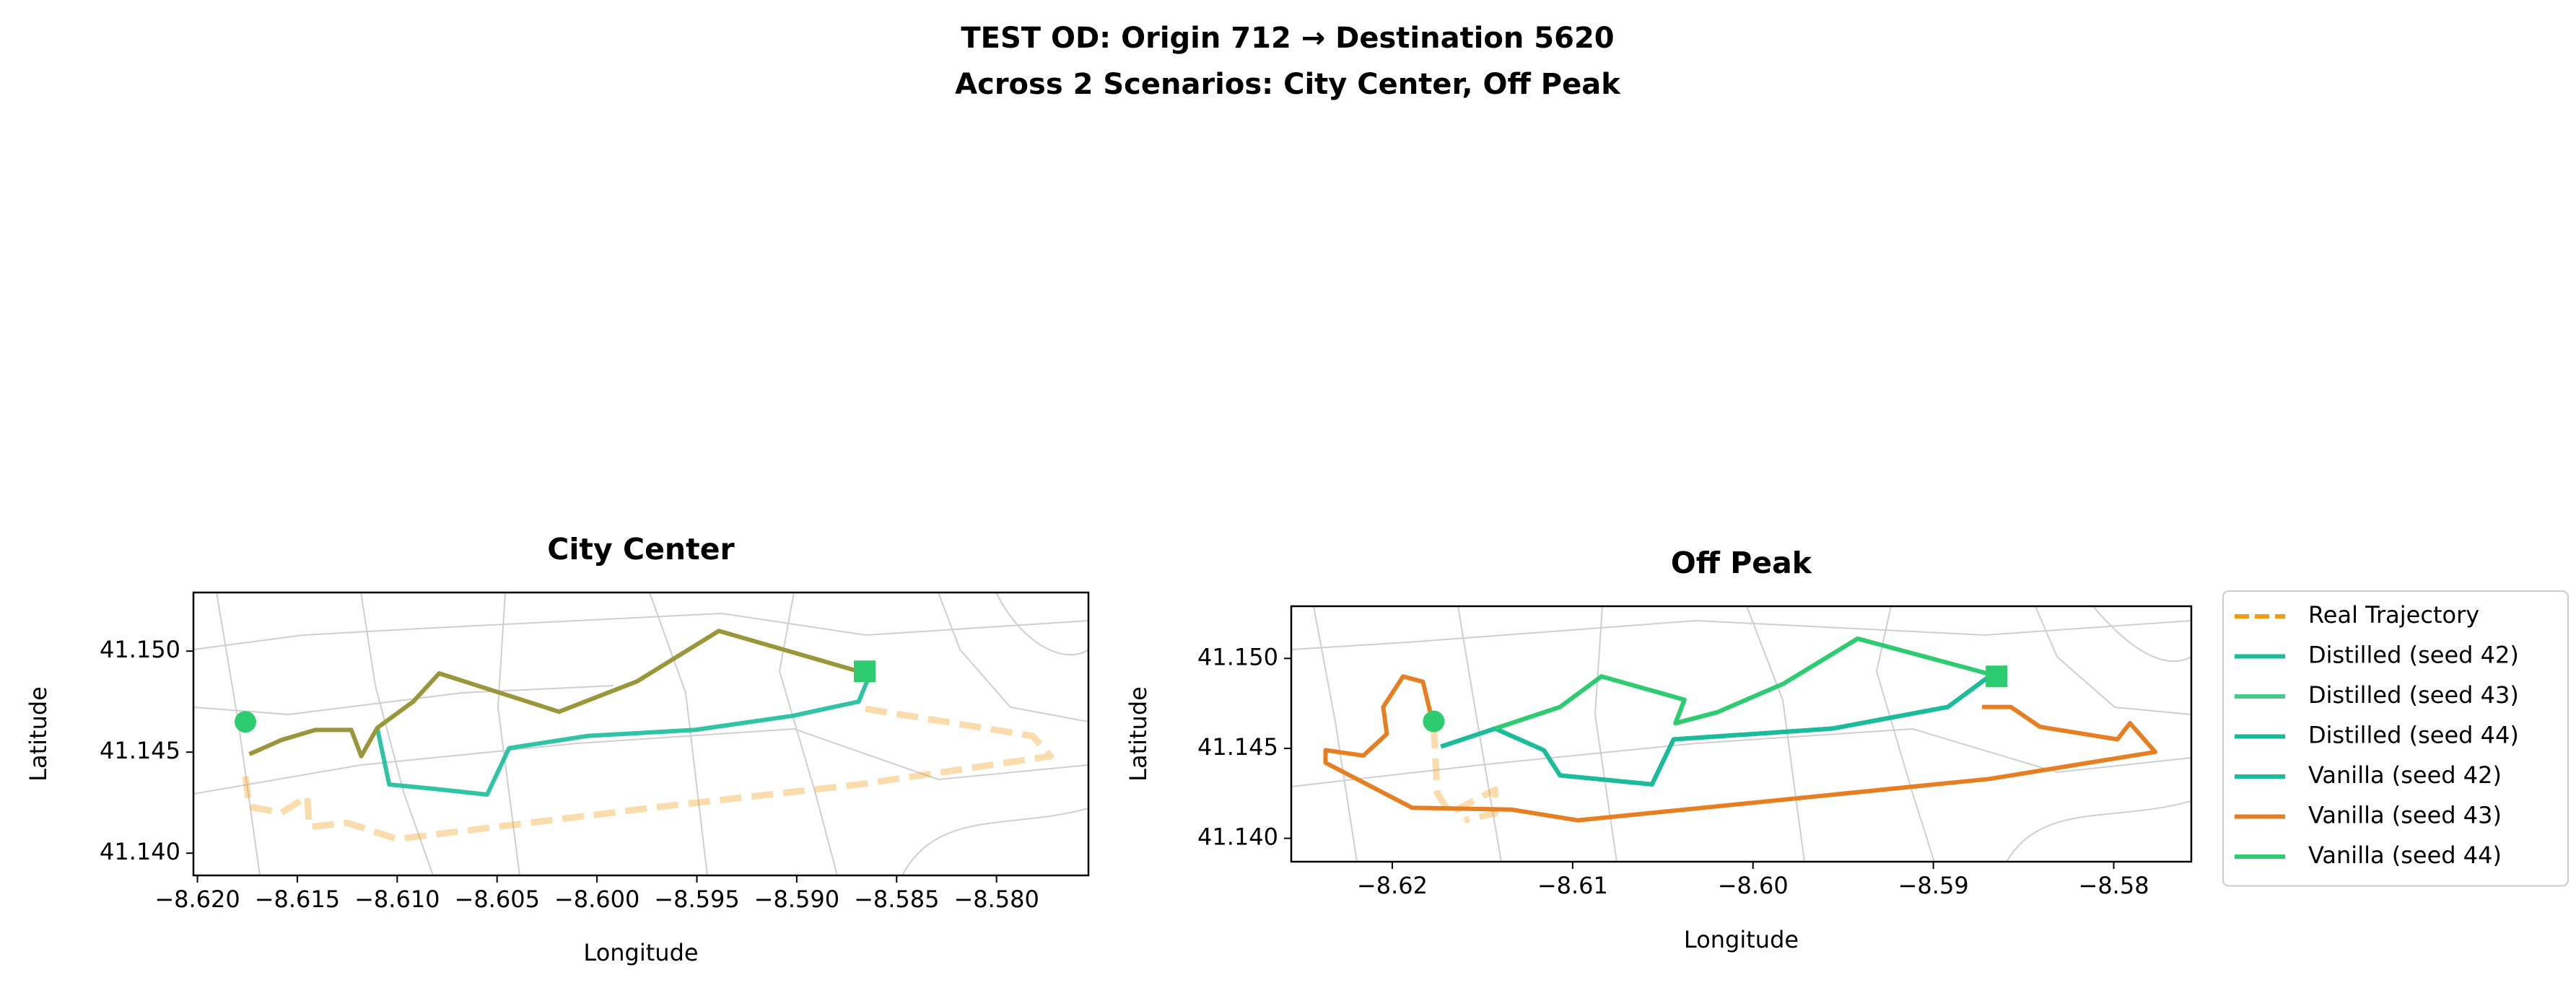 This screenshot has height=988, width=2576. Describe the element at coordinates (2405, 815) in the screenshot. I see `legend-label: Vanilla (seed 43)` at that location.